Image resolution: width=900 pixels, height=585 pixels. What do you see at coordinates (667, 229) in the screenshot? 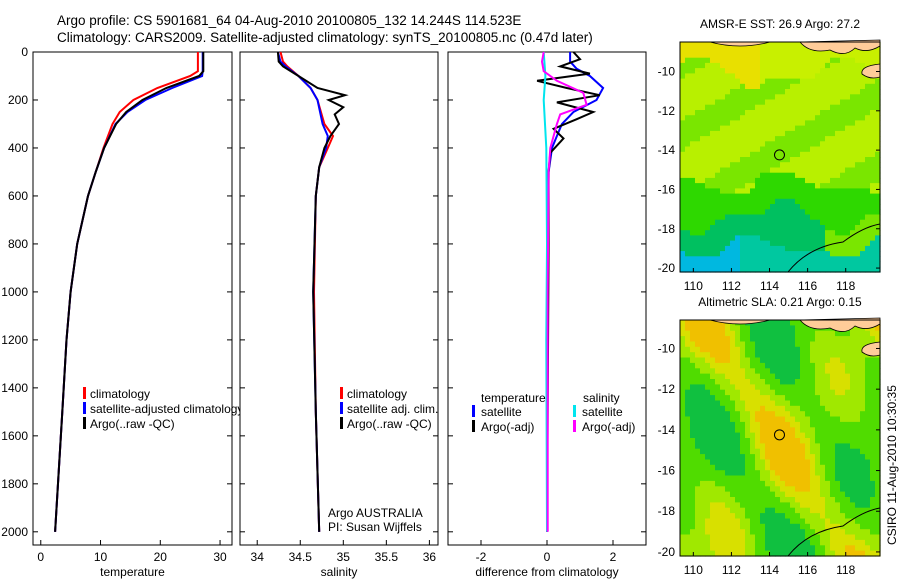
I see `y-tick-label: -18` at bounding box center [667, 229].